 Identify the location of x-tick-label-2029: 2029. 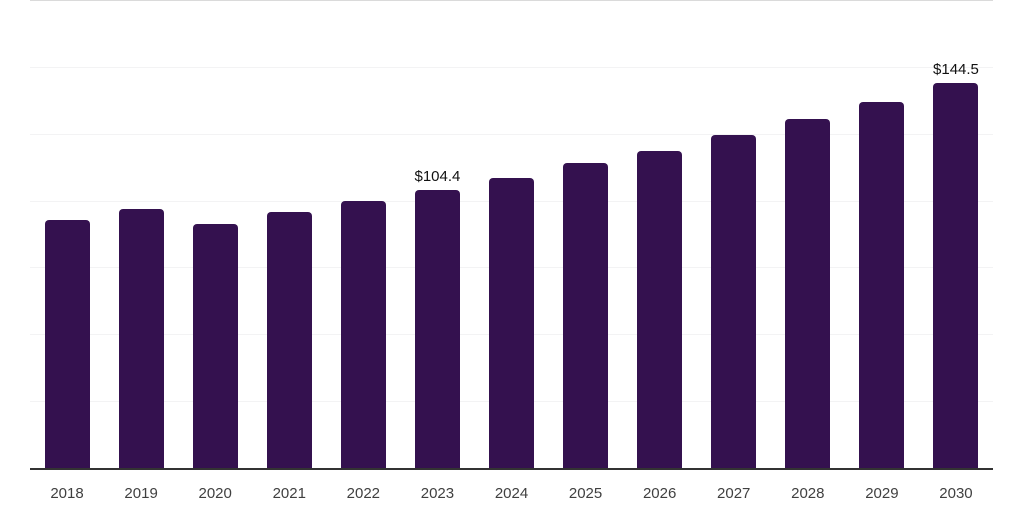
(882, 493).